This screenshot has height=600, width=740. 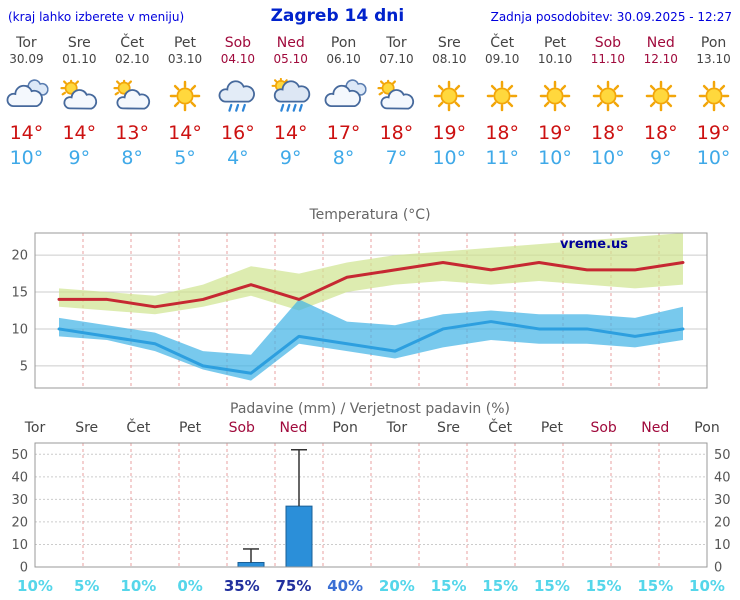 I want to click on day-date: 12.10, so click(x=660, y=59).